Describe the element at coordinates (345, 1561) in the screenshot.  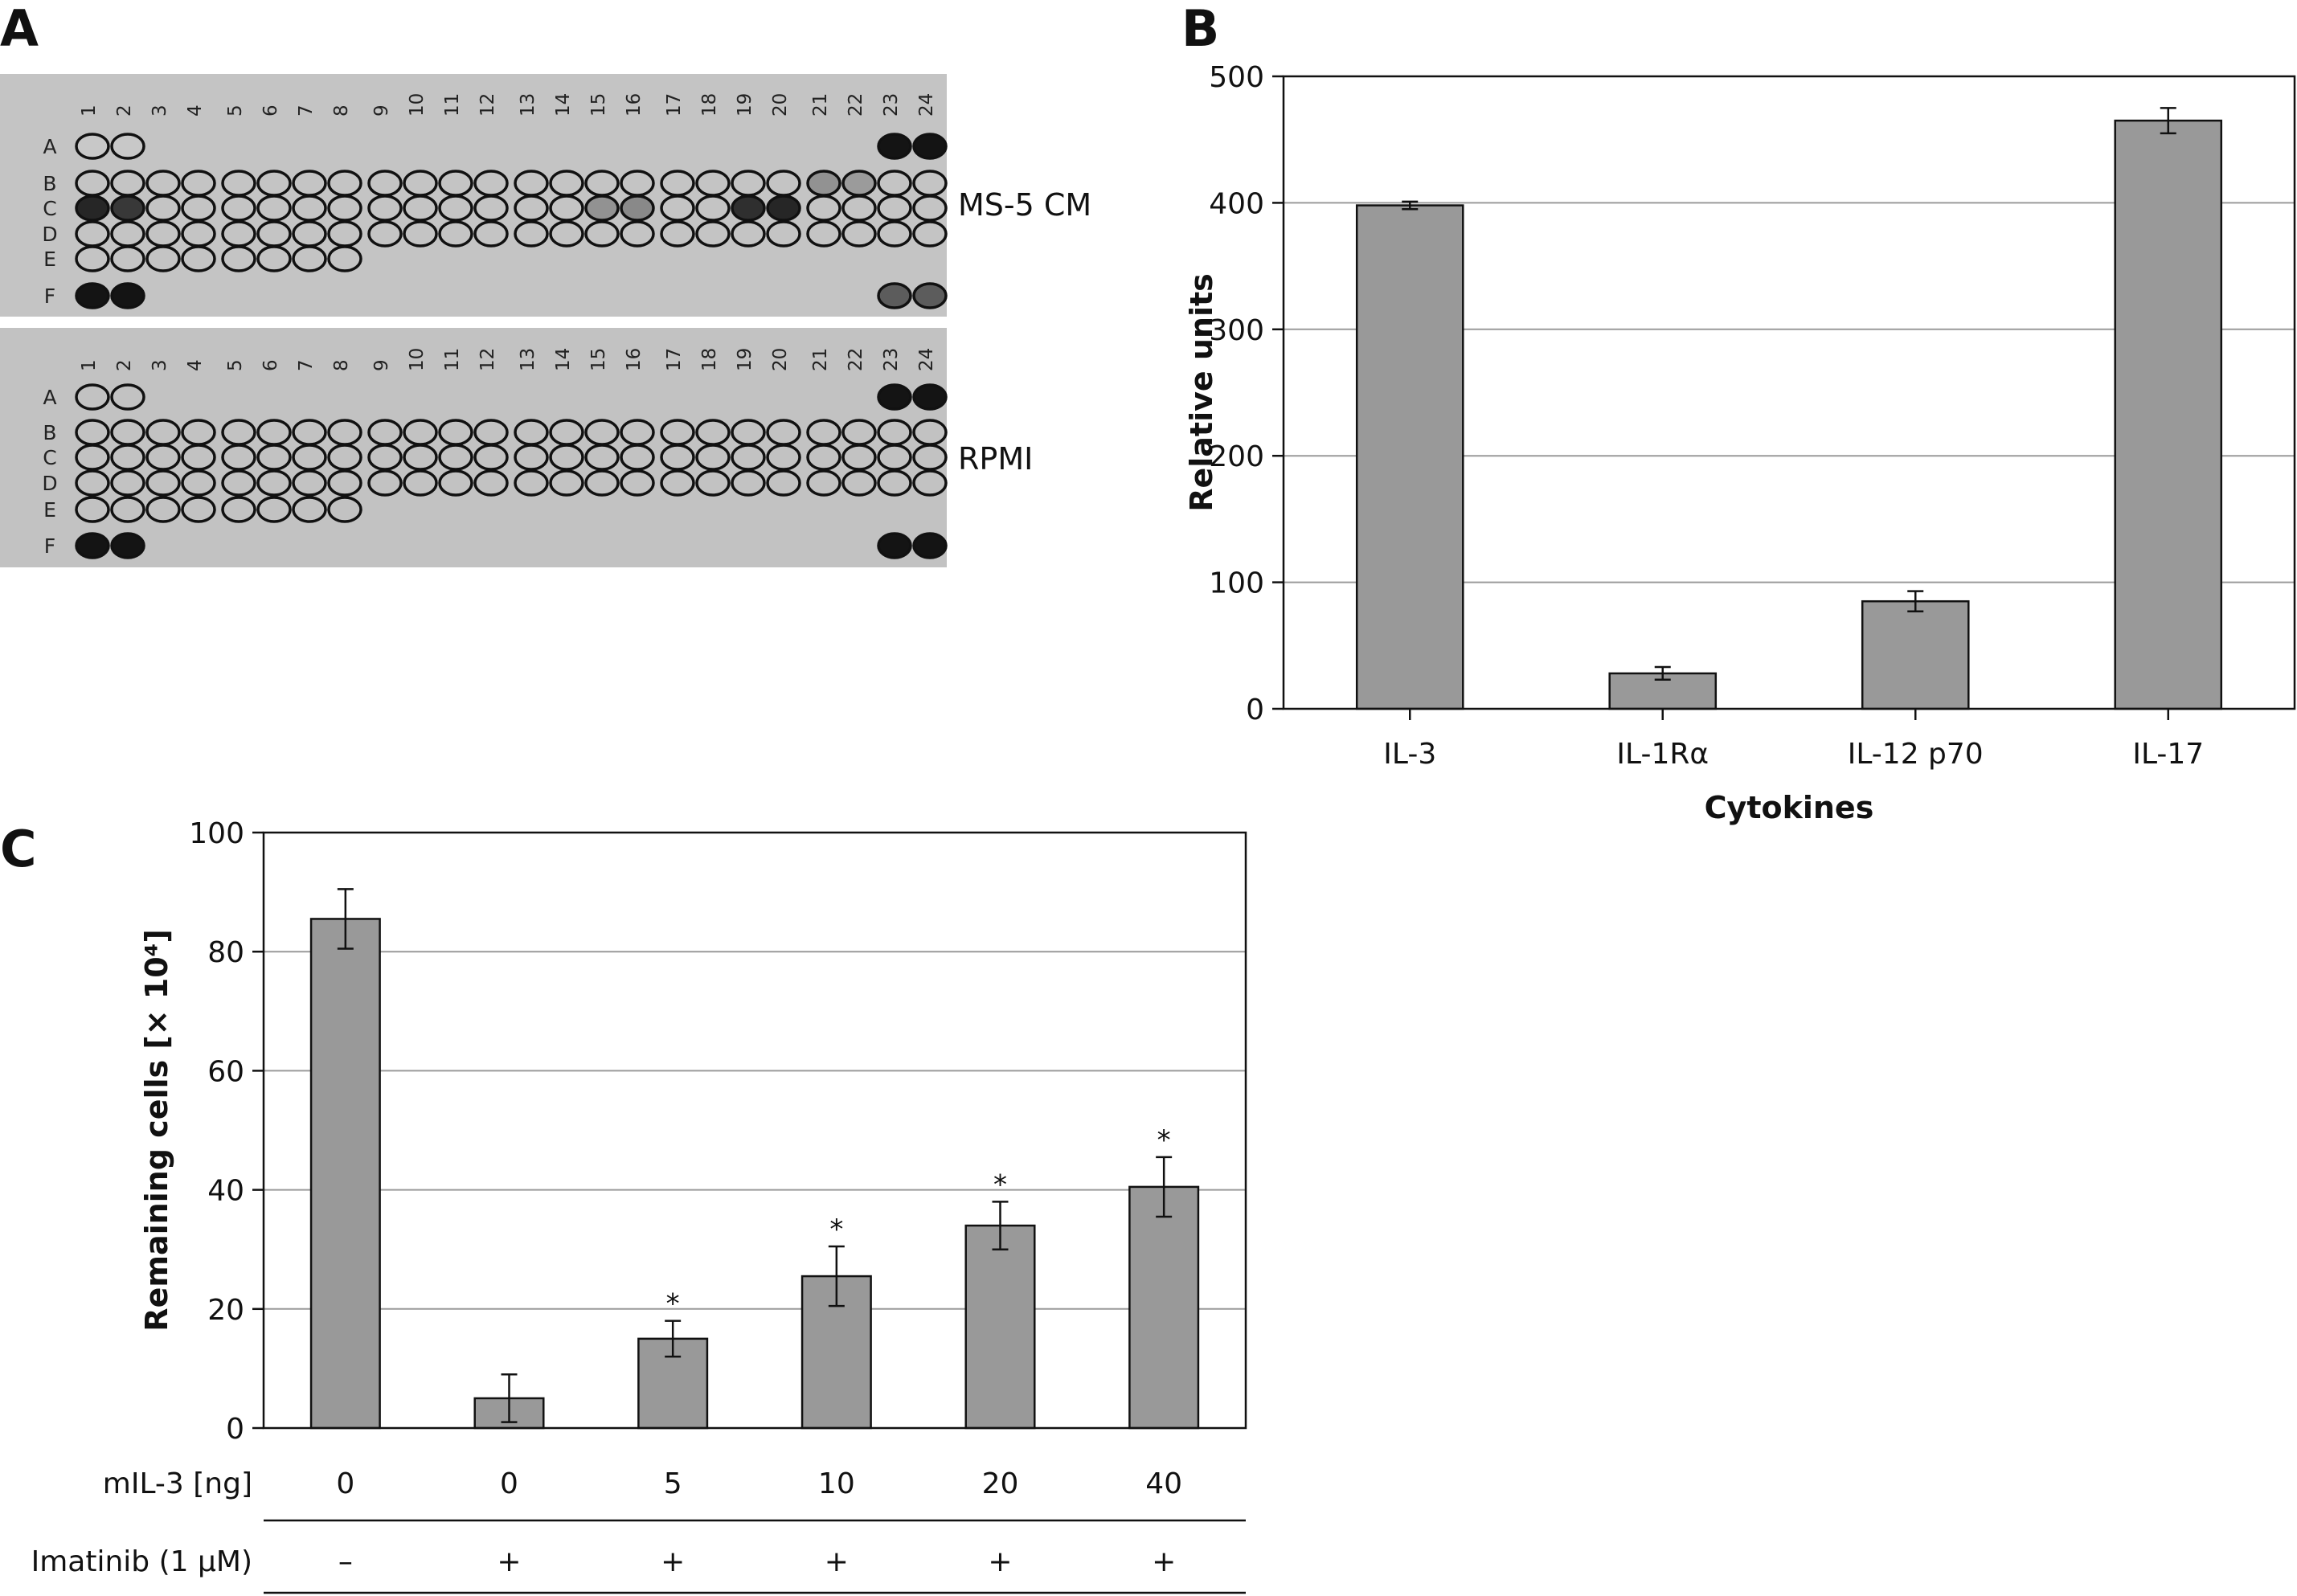
I see `table-cell: –` at that location.